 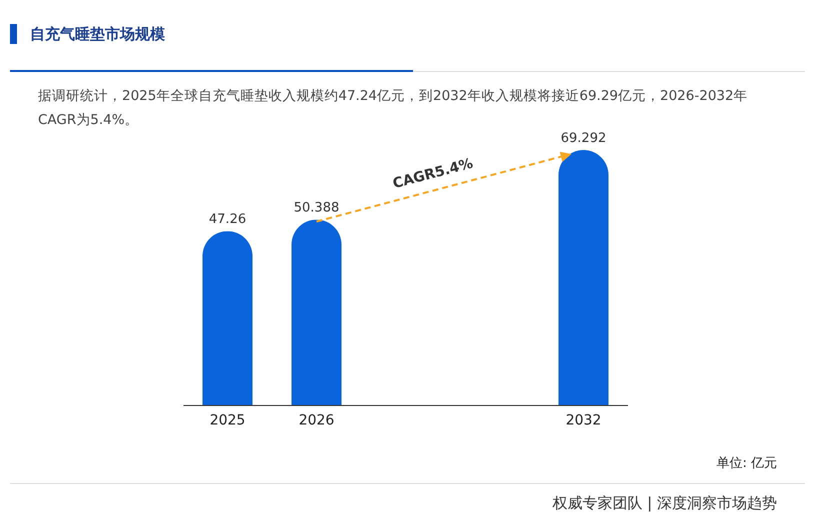 What do you see at coordinates (97, 34) in the screenshot?
I see `chart-title: 自充气睡垫市场规模` at bounding box center [97, 34].